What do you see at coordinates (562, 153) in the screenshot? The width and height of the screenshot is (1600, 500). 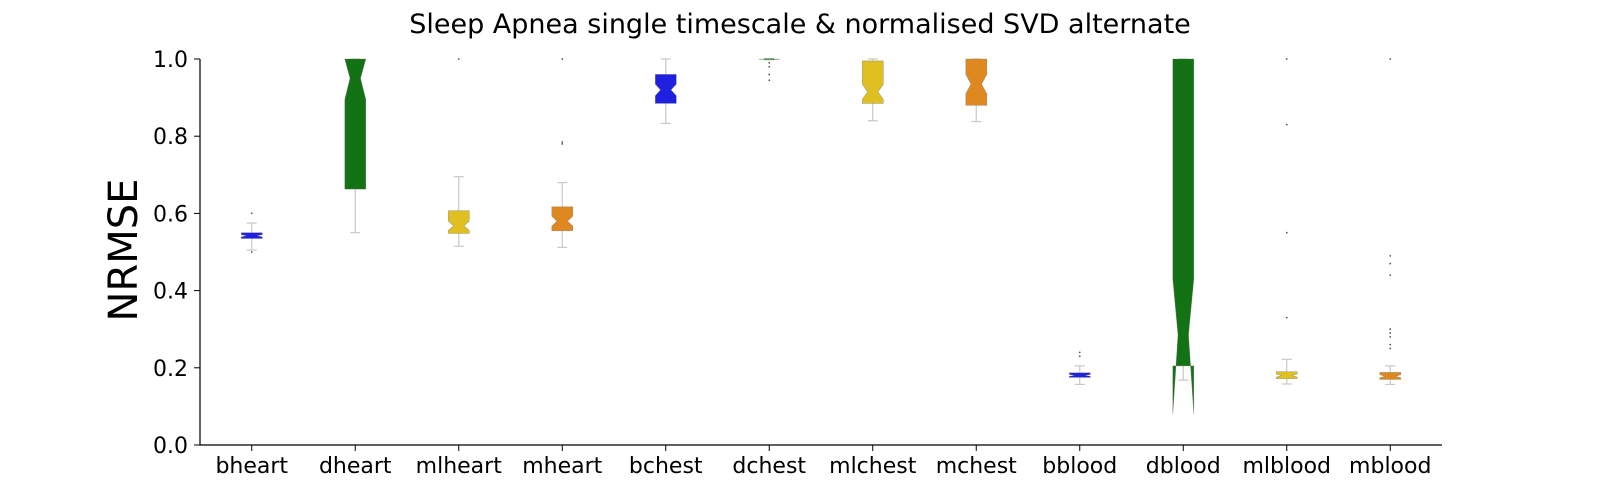 I see `box-mheart` at bounding box center [562, 153].